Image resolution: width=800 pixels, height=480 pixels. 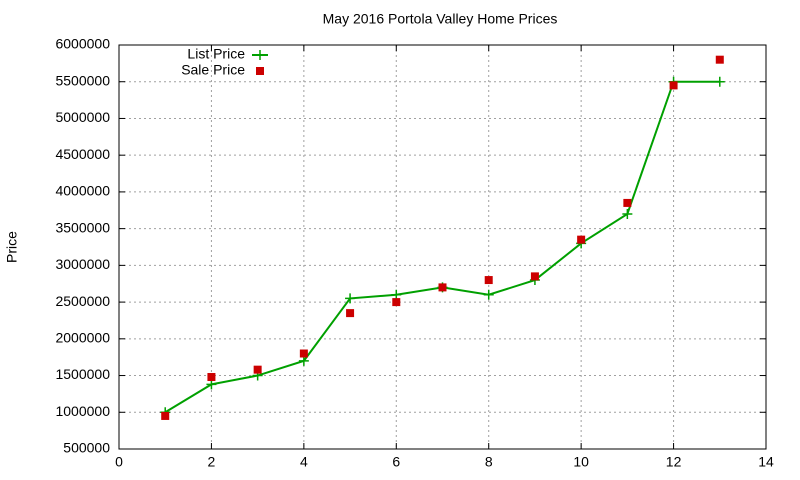 I want to click on y-tick-label: 1000000, so click(x=82, y=411).